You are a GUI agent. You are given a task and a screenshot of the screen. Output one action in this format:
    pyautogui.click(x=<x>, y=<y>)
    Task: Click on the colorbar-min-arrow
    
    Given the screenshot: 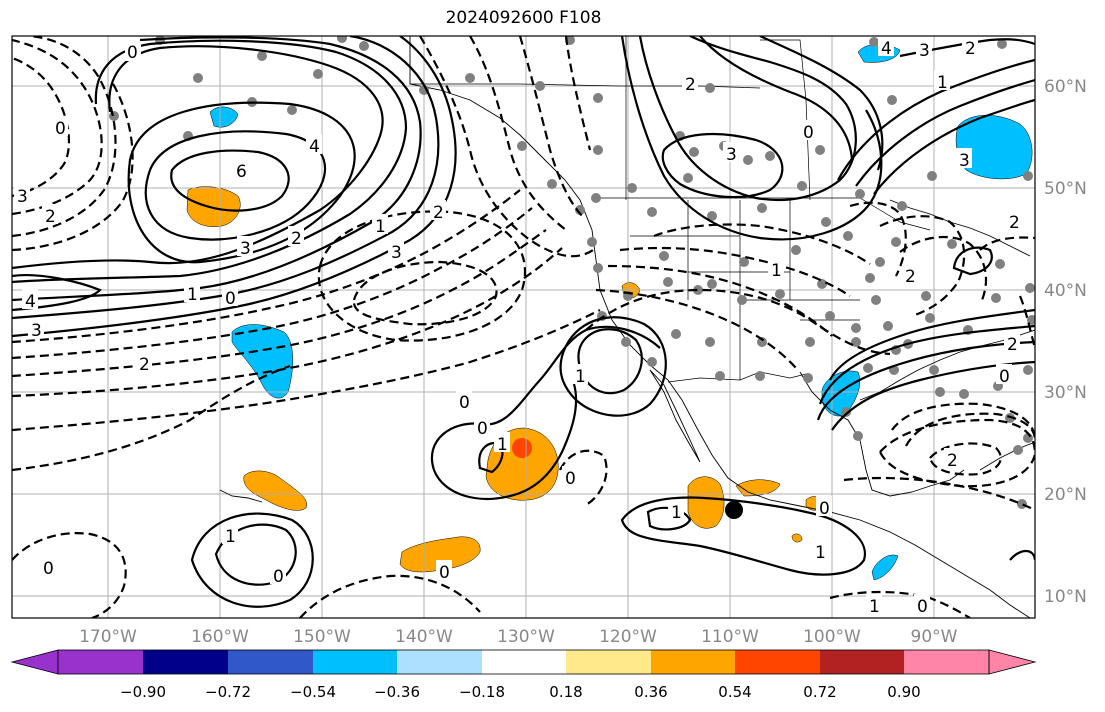 What is the action you would take?
    pyautogui.click(x=34, y=662)
    